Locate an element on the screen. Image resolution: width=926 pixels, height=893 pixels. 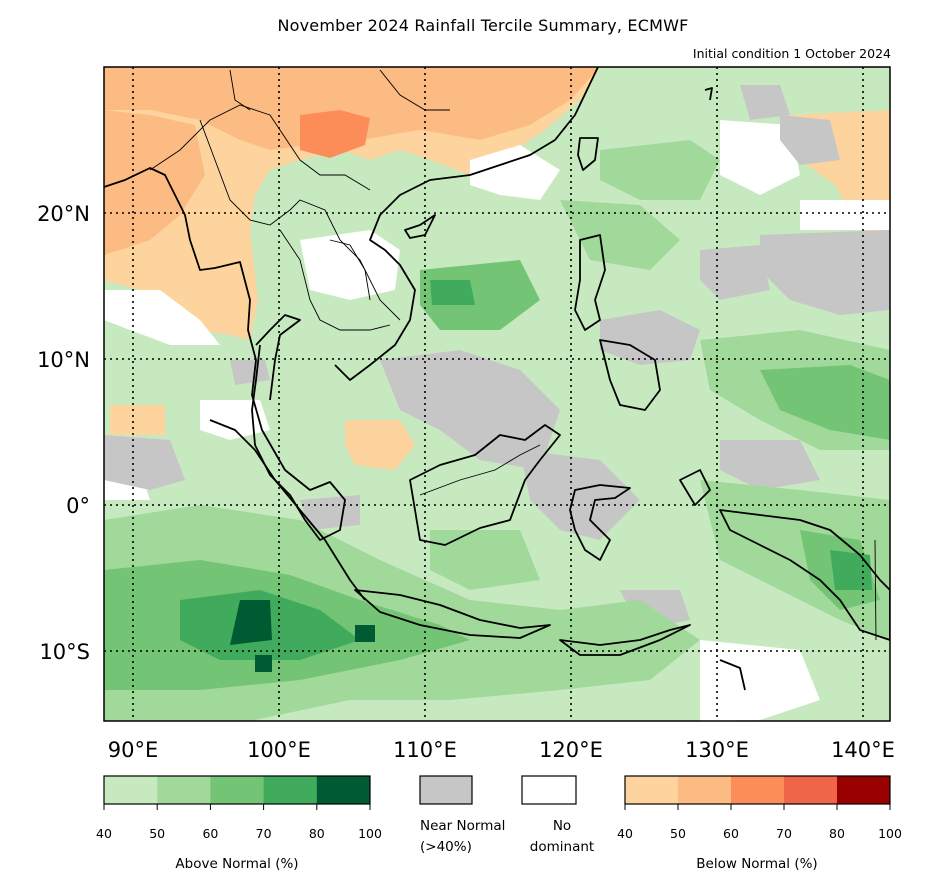
legend-no-dominant-label: No is located at coordinates (562, 826).